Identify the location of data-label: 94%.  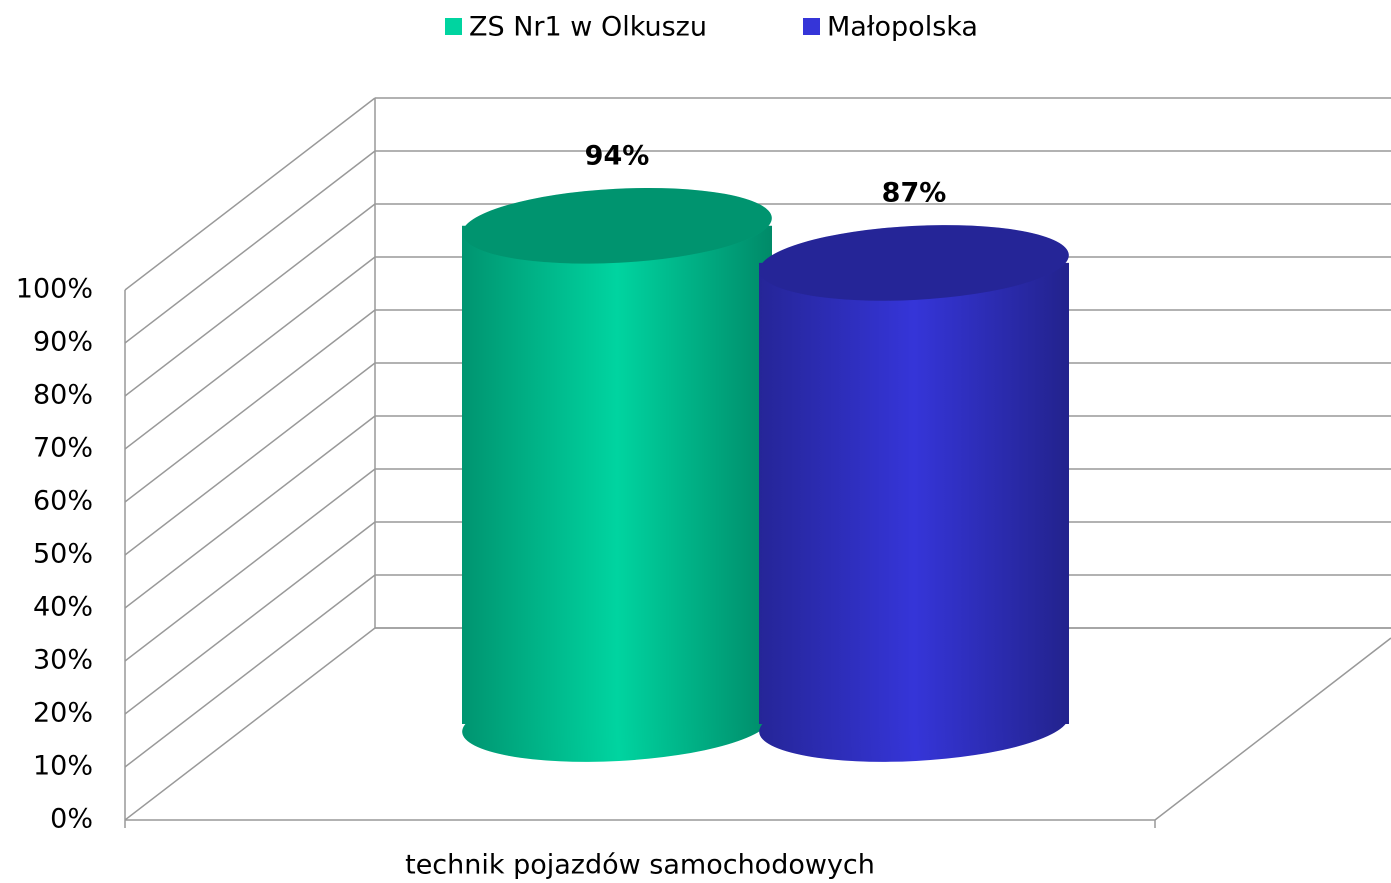
(617, 155).